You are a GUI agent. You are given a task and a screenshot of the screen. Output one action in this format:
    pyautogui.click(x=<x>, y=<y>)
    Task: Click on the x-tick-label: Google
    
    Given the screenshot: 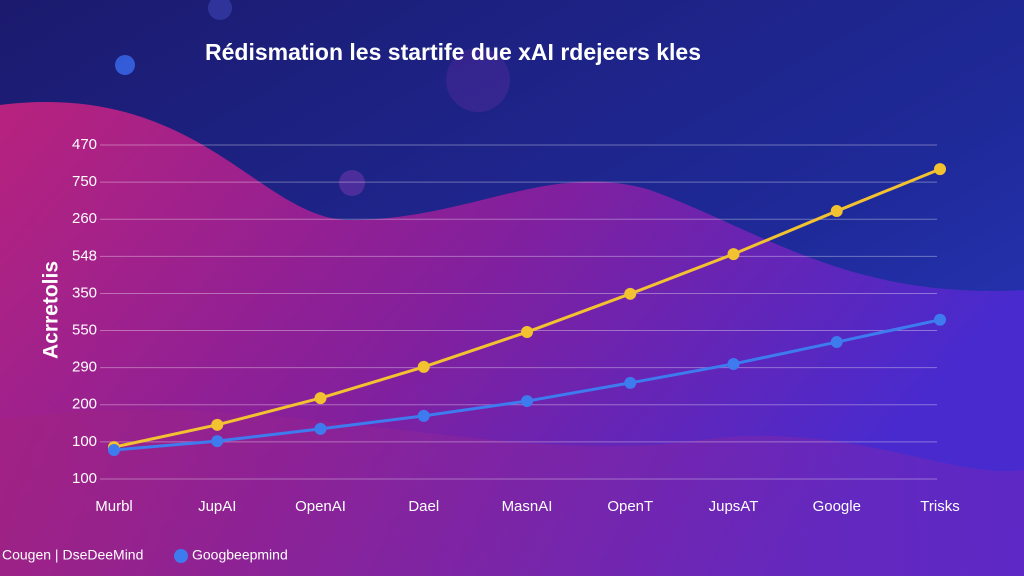 What is the action you would take?
    pyautogui.click(x=837, y=506)
    